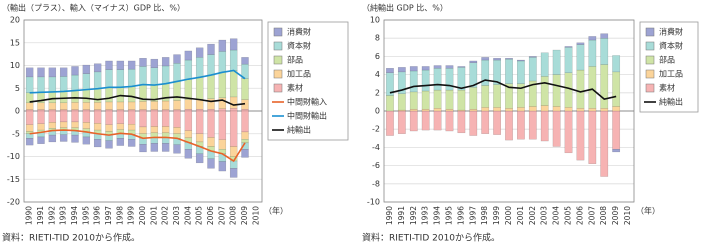 This screenshot has height=246, width=701. Describe the element at coordinates (17, 111) in the screenshot. I see `y-tick-label: 0` at that location.